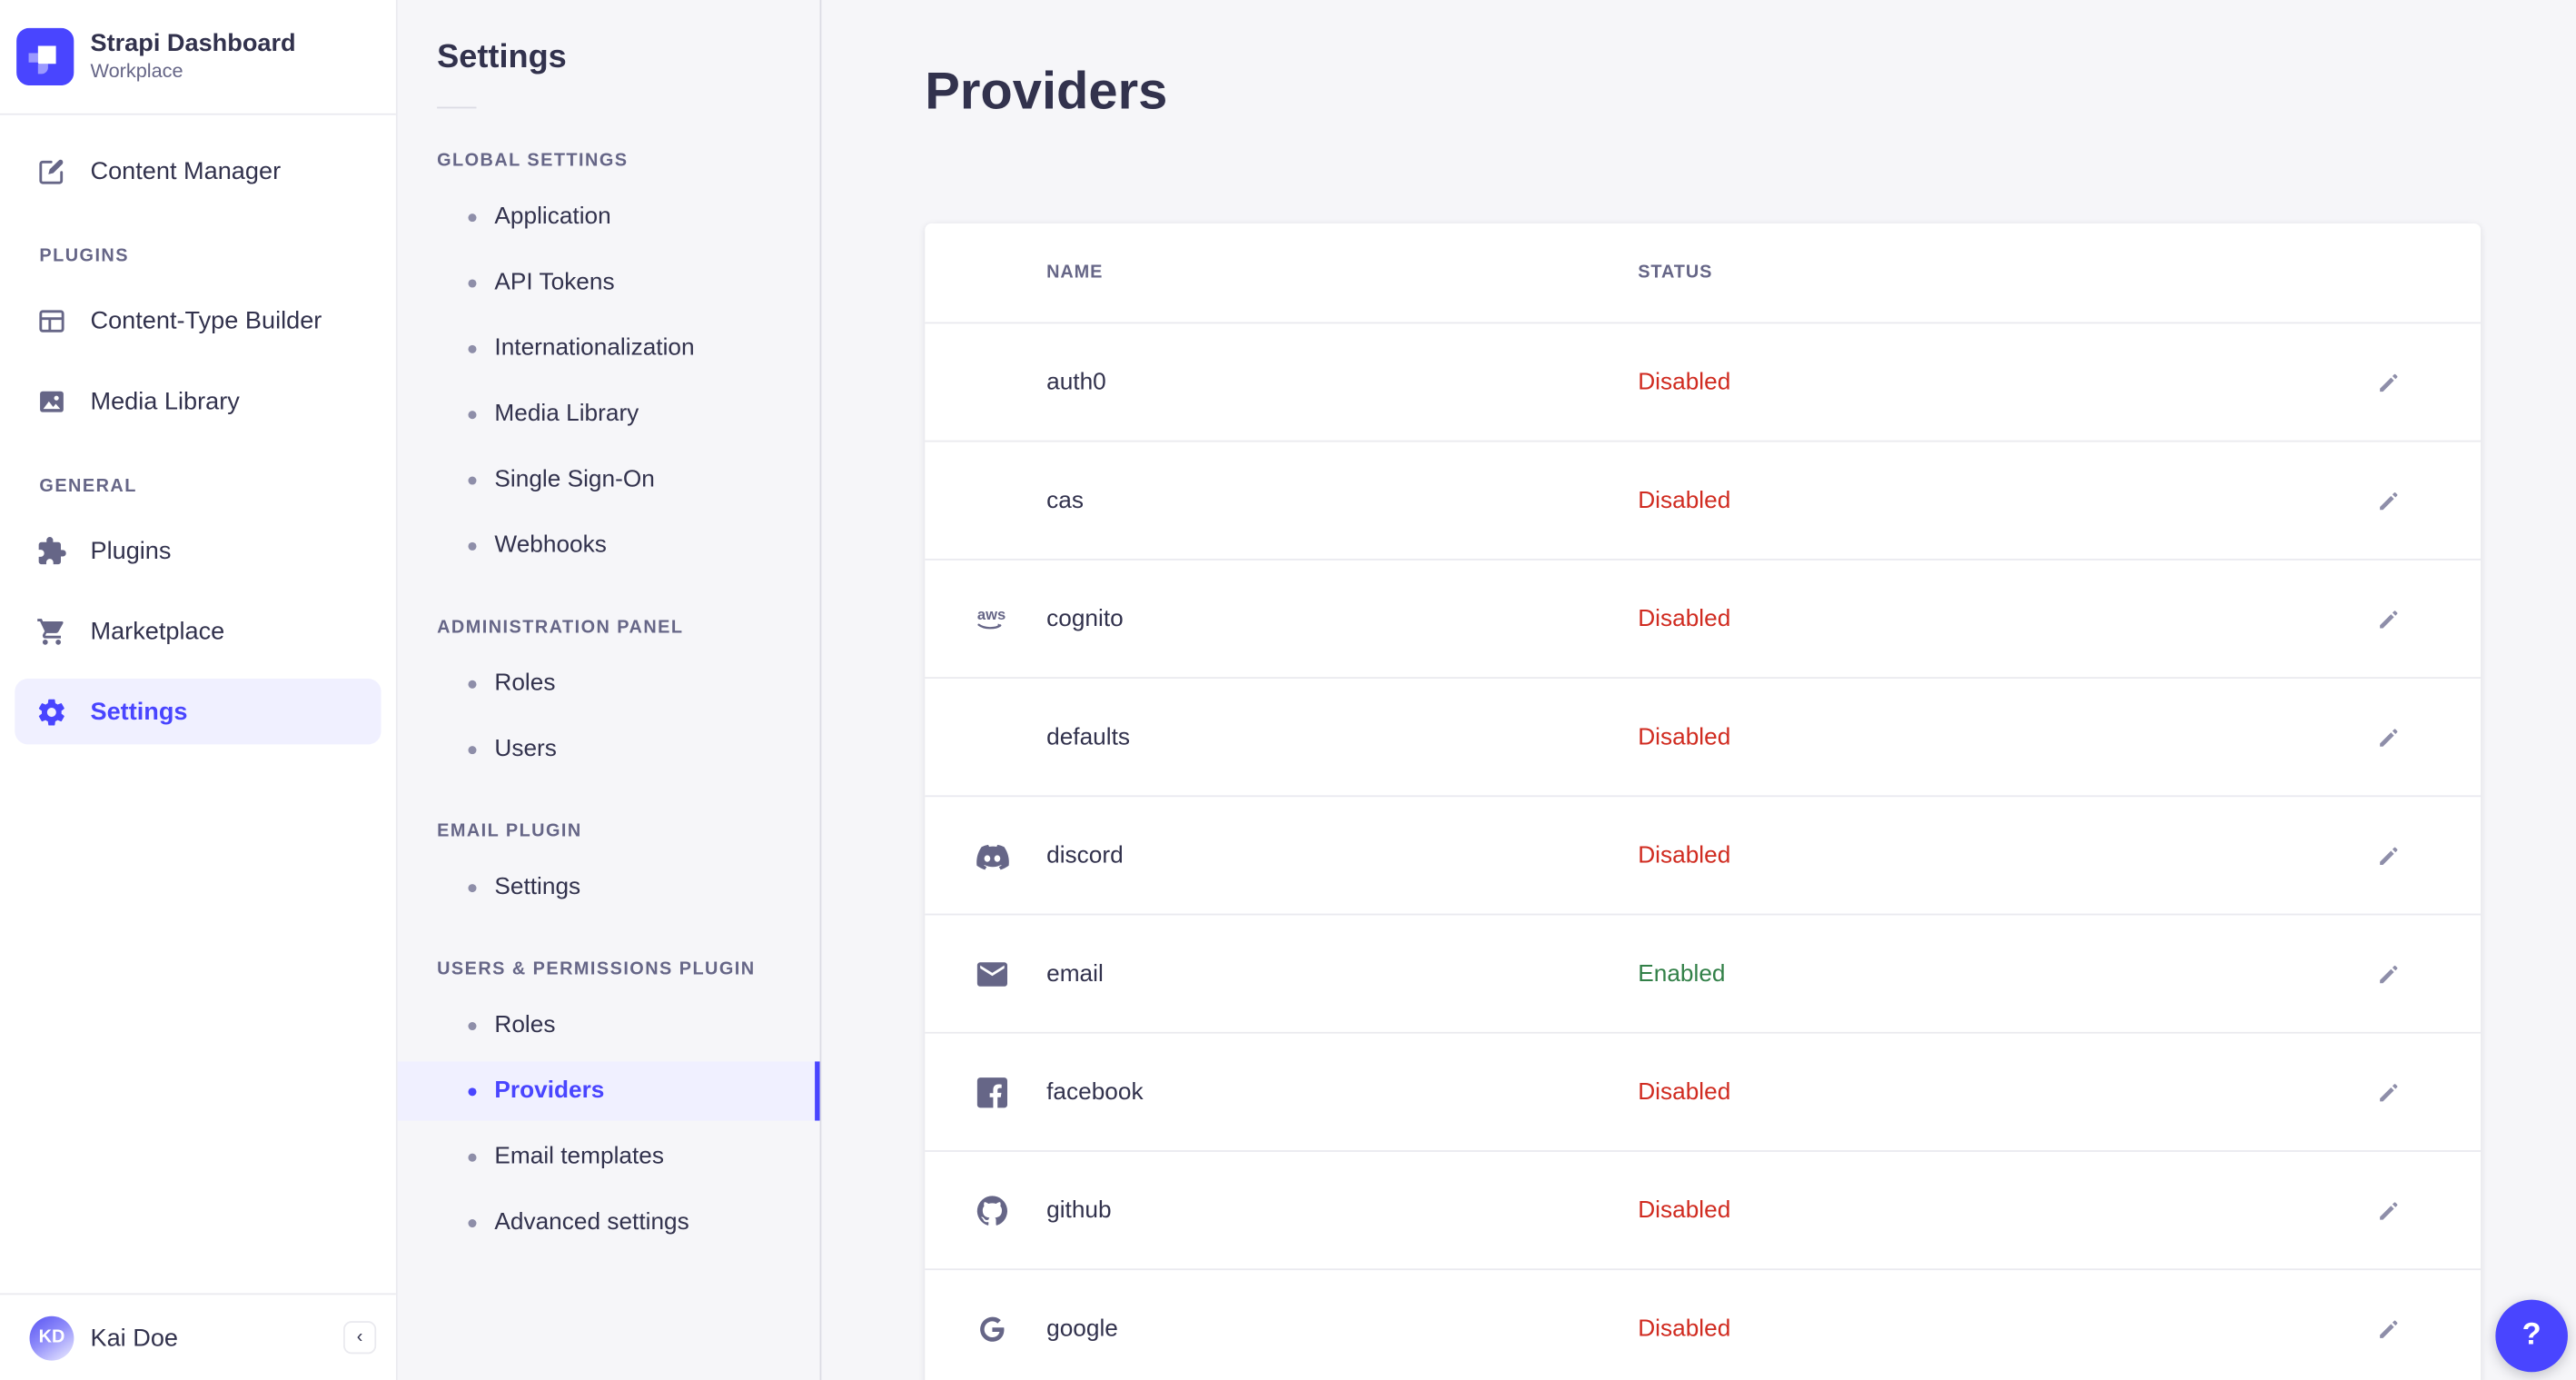 The image size is (2576, 1380). I want to click on settings-section-label: EMAIL PLUGIN, so click(510, 831).